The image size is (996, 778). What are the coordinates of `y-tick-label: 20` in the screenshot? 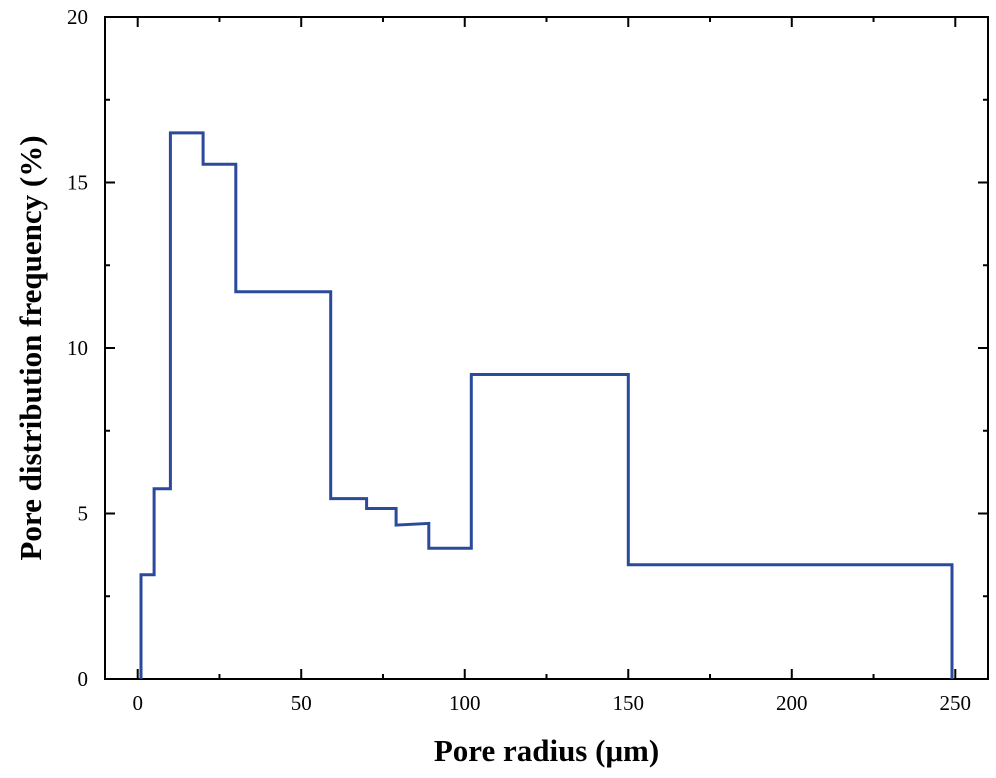 It's located at (77, 17).